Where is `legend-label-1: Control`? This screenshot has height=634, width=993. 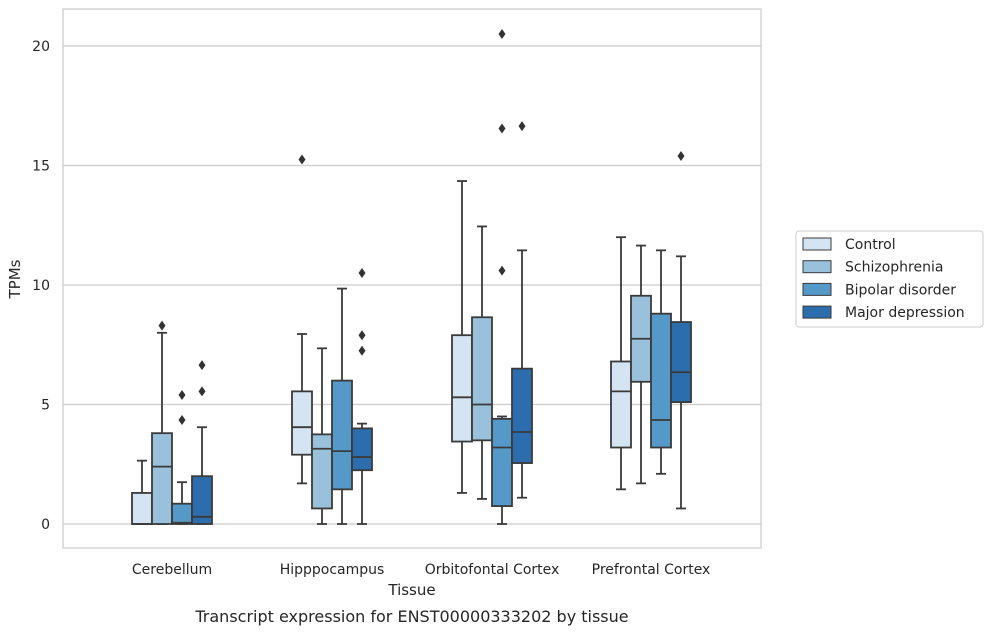 legend-label-1: Control is located at coordinates (870, 245).